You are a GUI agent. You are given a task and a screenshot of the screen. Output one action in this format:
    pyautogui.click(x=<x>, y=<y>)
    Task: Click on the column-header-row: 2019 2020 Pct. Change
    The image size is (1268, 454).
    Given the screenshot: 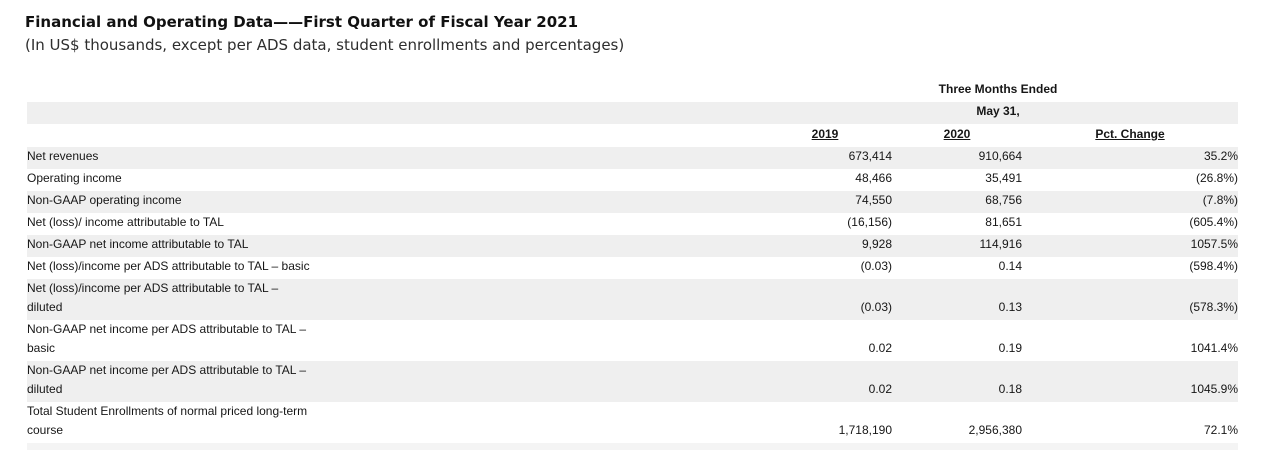 What is the action you would take?
    pyautogui.click(x=632, y=135)
    